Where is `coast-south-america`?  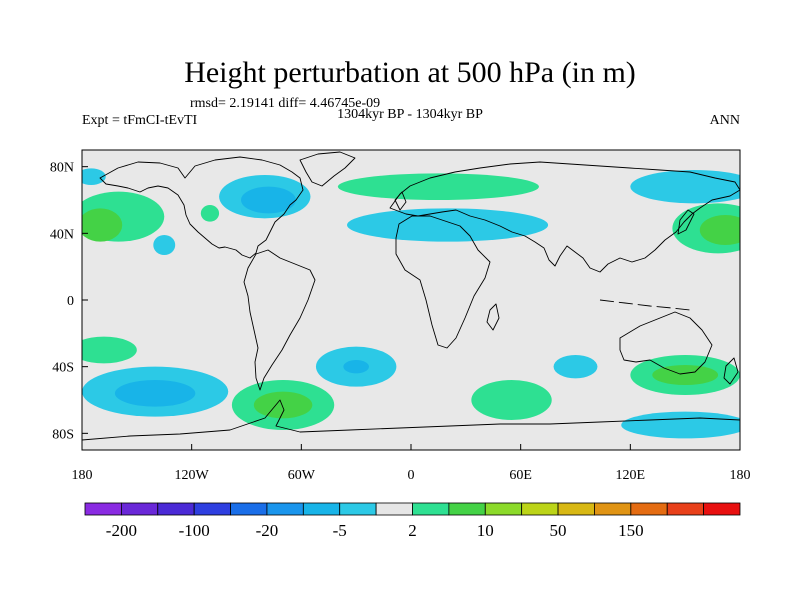
coast-south-america is located at coordinates (279, 320).